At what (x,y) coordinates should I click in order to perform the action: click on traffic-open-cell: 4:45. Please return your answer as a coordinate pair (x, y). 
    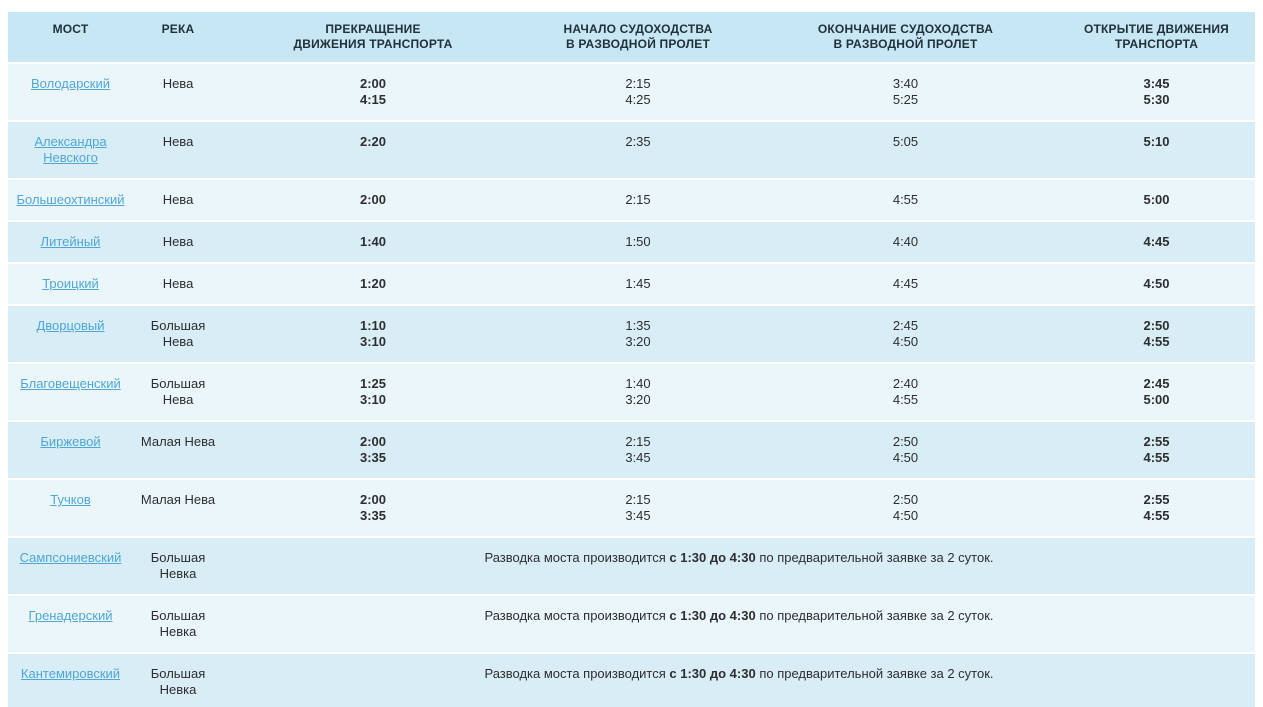
    Looking at the image, I should click on (1156, 242).